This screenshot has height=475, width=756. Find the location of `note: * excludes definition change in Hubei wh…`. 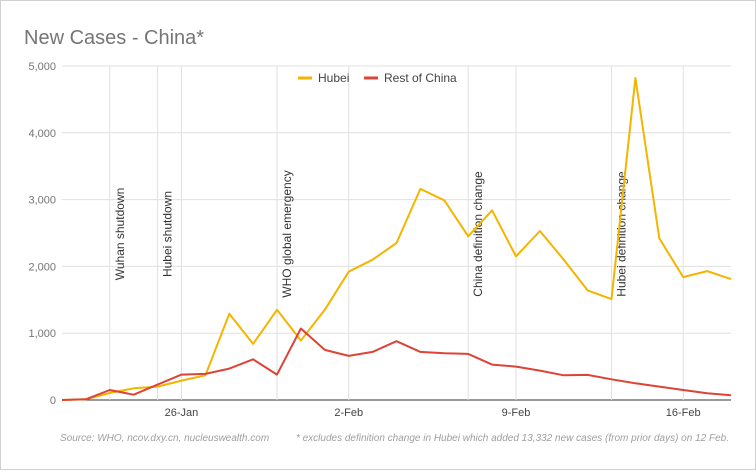

note: * excludes definition change in Hubei wh… is located at coordinates (512, 438).